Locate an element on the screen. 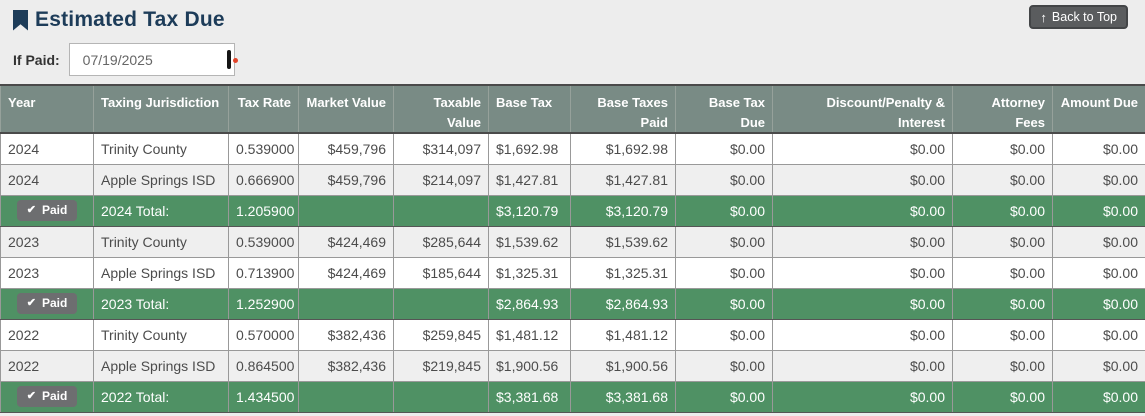  cell-base_tax: $2,864.93 is located at coordinates (529, 303).